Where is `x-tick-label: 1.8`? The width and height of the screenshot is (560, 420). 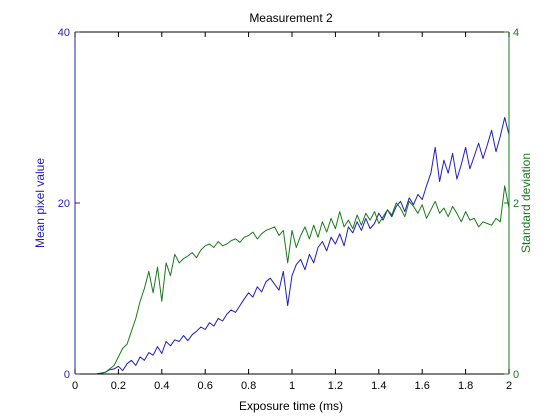
x-tick-label: 1.8 is located at coordinates (465, 386).